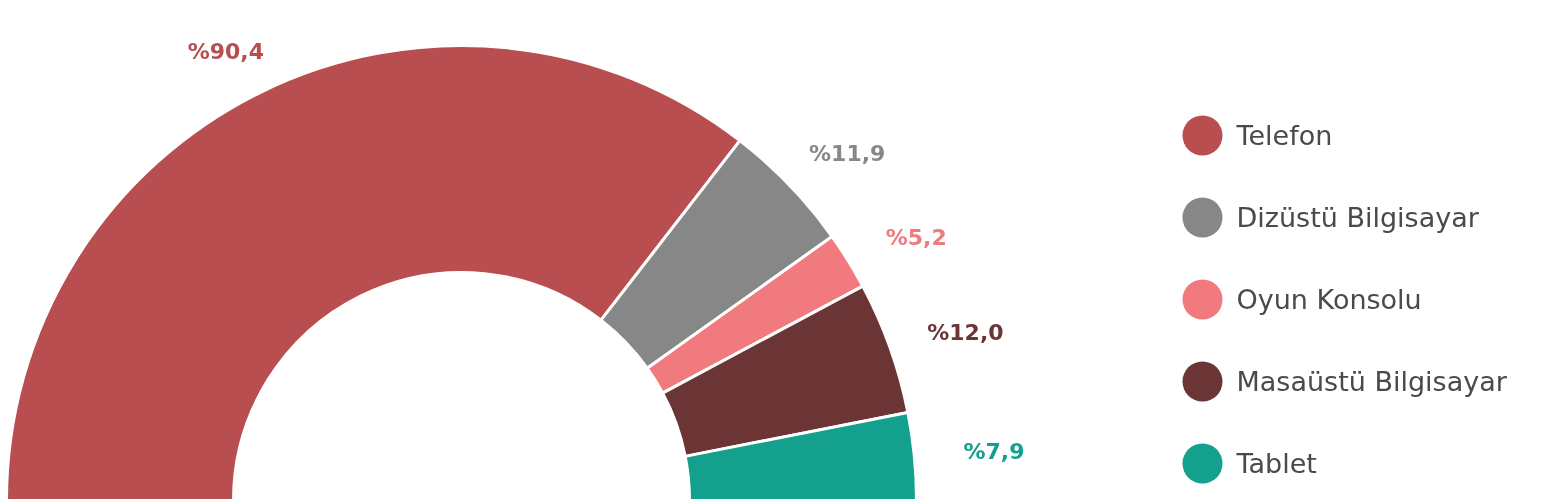 The image size is (1565, 503). I want to click on data-label: %5,2, so click(916, 237).